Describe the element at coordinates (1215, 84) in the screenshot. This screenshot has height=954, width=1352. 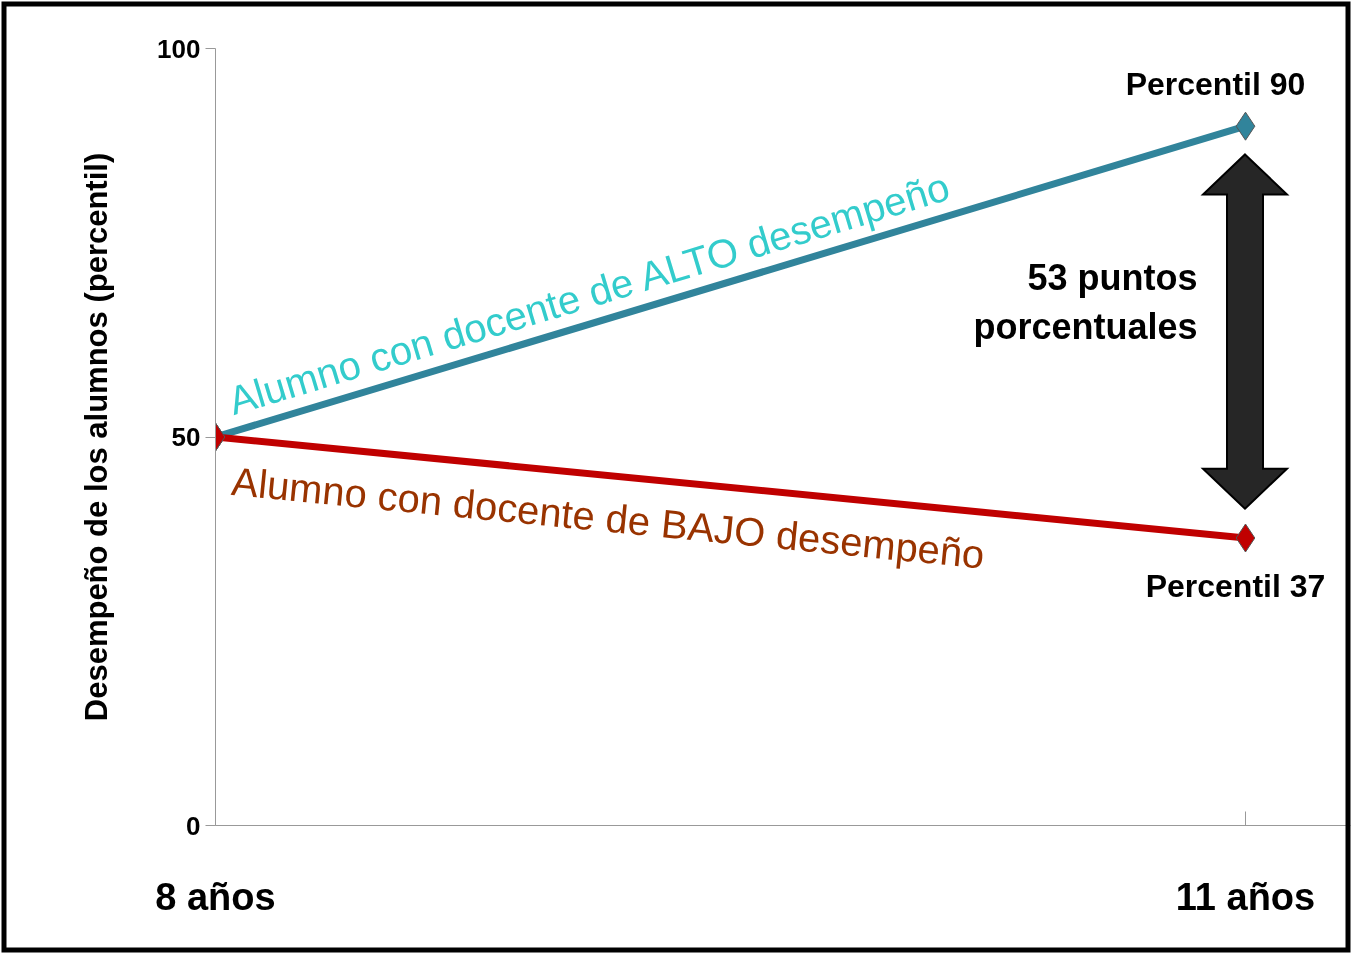
I see `annotation: Percentil 90` at that location.